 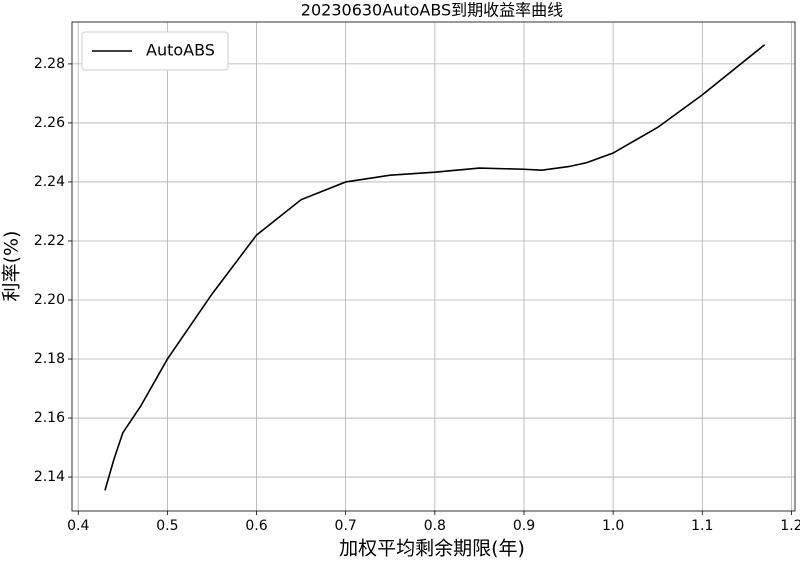 I want to click on y-tick-label: 2.18, so click(x=49, y=359).